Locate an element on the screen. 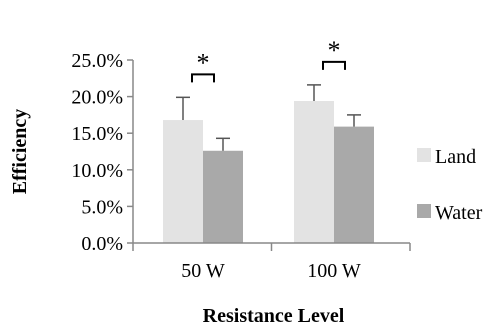 The width and height of the screenshot is (503, 331). y-tick-label: 0.0% is located at coordinates (102, 244).